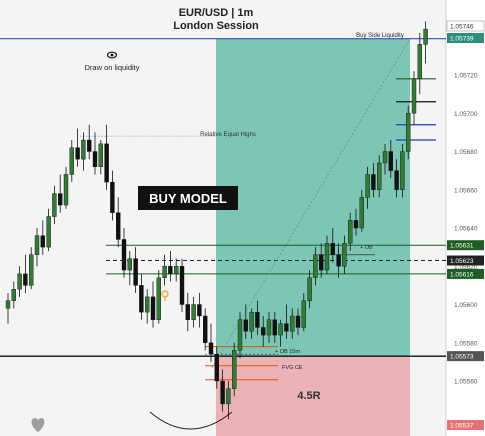  I want to click on y-tick-label: 1.05680, so click(466, 152).